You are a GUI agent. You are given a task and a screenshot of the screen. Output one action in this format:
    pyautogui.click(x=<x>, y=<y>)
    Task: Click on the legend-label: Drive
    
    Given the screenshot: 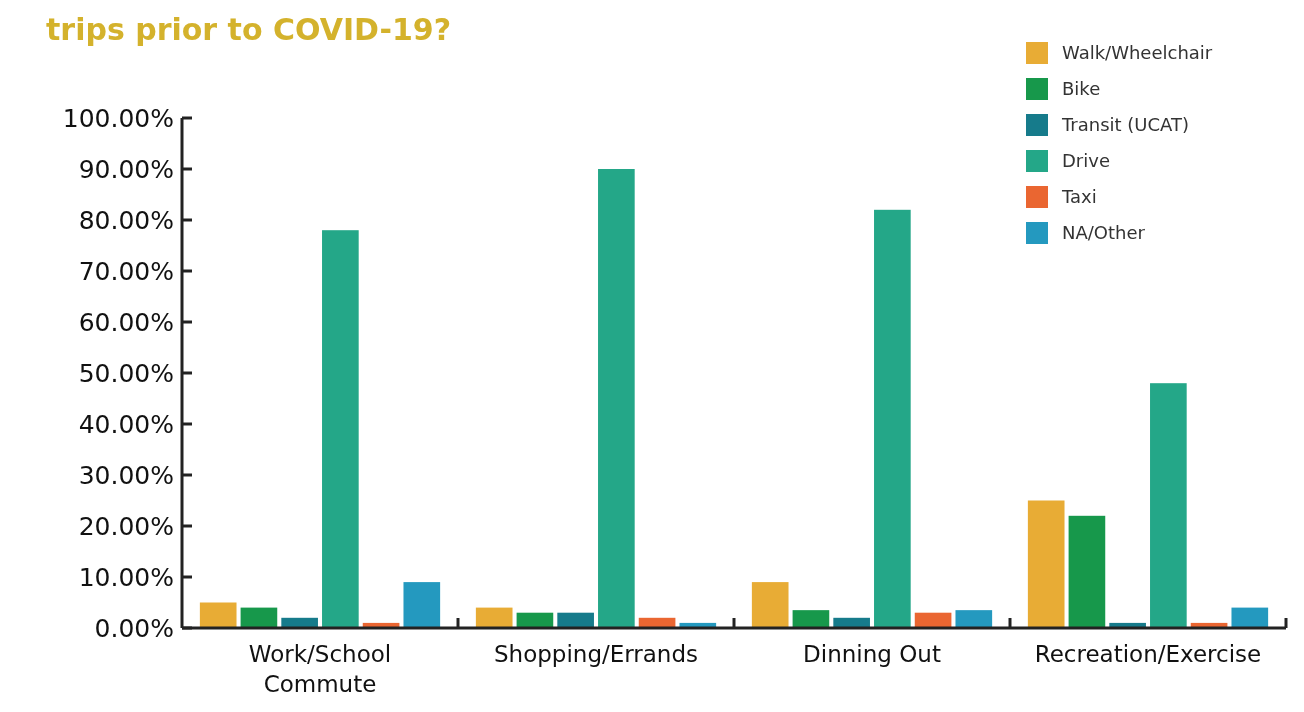 What is the action you would take?
    pyautogui.click(x=1086, y=161)
    